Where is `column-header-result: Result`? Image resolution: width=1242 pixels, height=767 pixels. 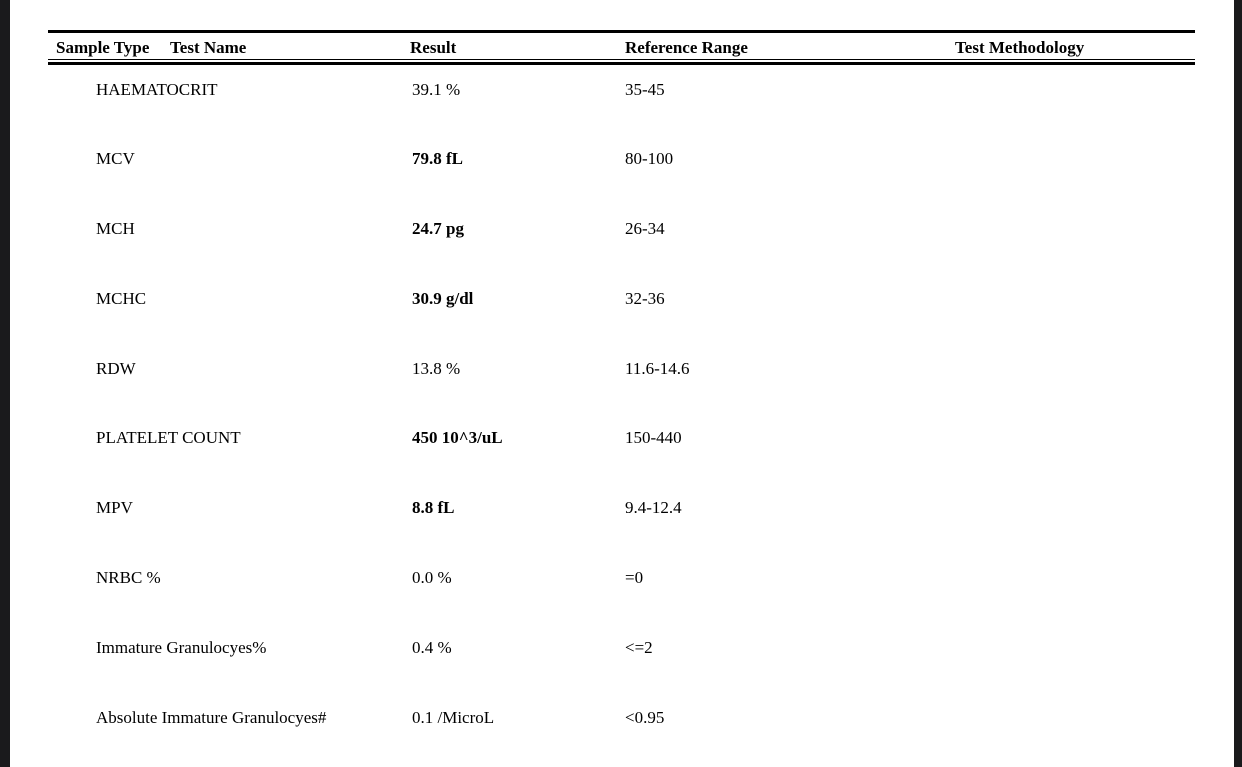 column-header-result: Result is located at coordinates (433, 47).